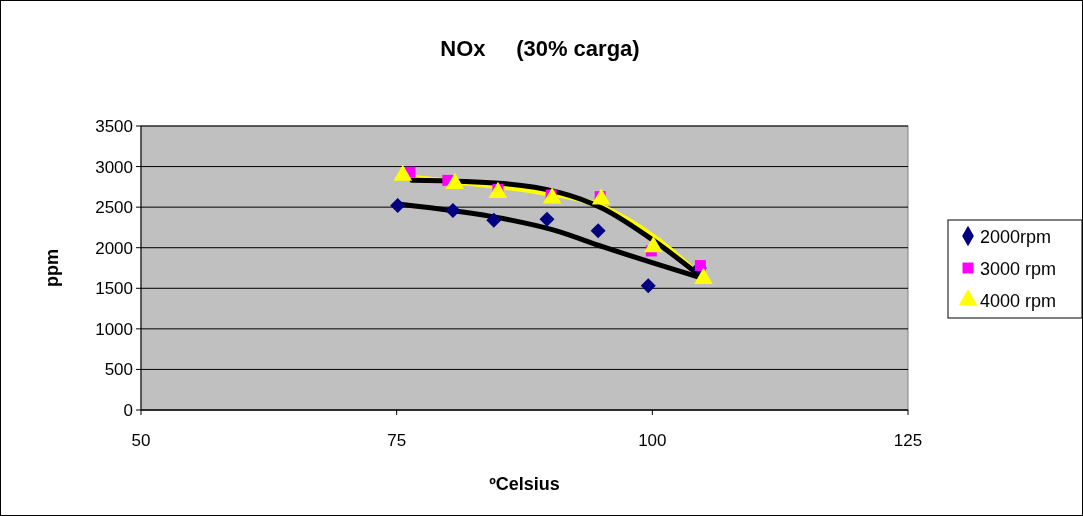  I want to click on y-axis-title: ppm, so click(52, 268).